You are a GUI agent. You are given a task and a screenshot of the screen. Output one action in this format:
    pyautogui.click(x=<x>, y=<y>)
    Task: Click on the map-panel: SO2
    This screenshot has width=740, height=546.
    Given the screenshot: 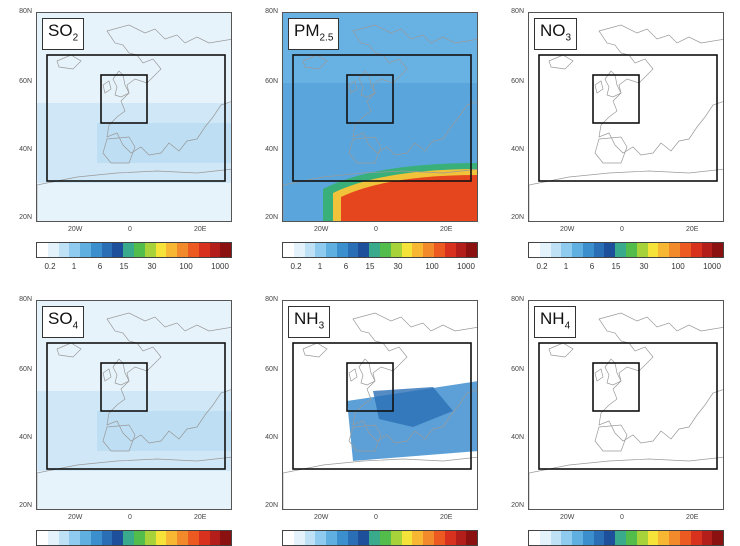 What is the action you would take?
    pyautogui.click(x=134, y=117)
    